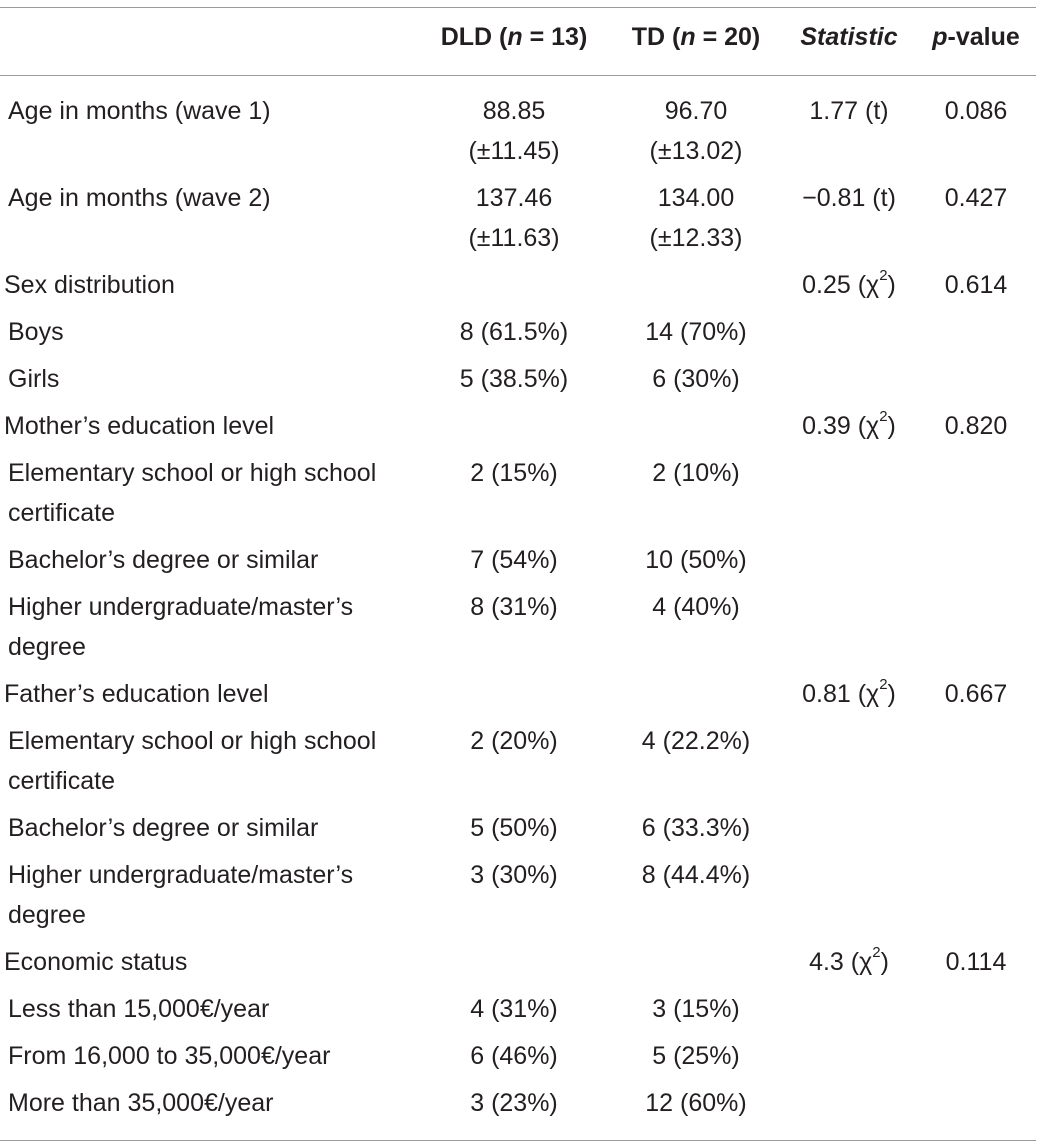 This screenshot has height=1148, width=1042. I want to click on statistic-value: 1.77 (t), so click(849, 111).